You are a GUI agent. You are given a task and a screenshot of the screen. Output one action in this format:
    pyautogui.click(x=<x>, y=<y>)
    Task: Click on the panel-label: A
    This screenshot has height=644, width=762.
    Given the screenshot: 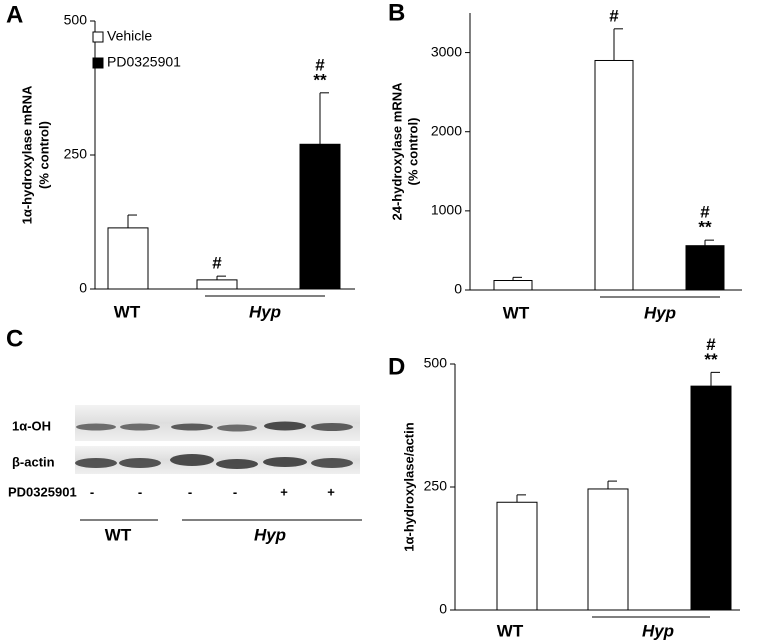 What is the action you would take?
    pyautogui.click(x=14, y=14)
    